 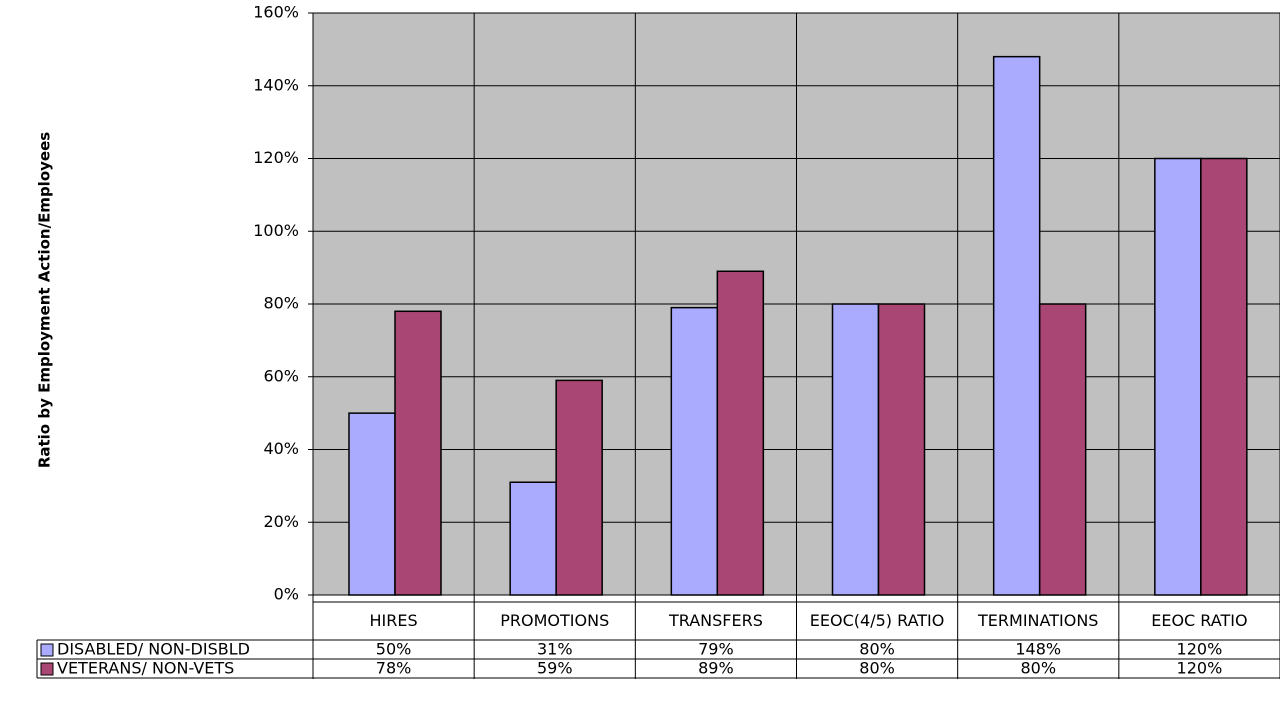 I want to click on legend-label: DISABLED/ NON-DISBLD, so click(x=153, y=649).